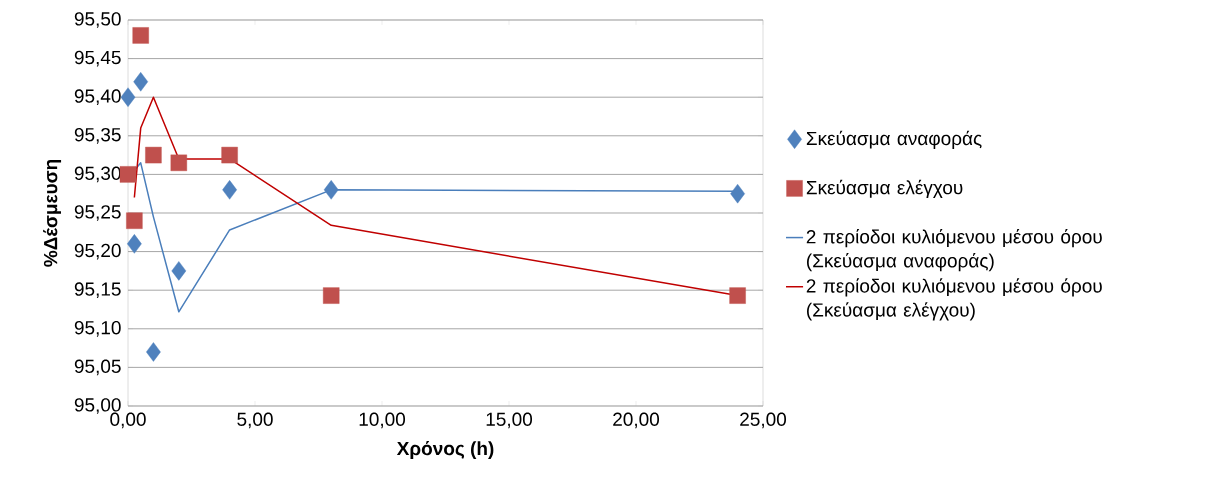  I want to click on y-tick-label: 95,00, so click(97, 406).